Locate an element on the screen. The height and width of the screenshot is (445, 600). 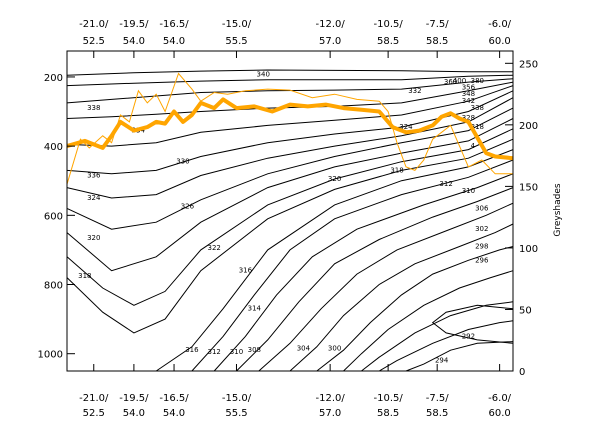
contour-label-24: 302 is located at coordinates (481, 229).